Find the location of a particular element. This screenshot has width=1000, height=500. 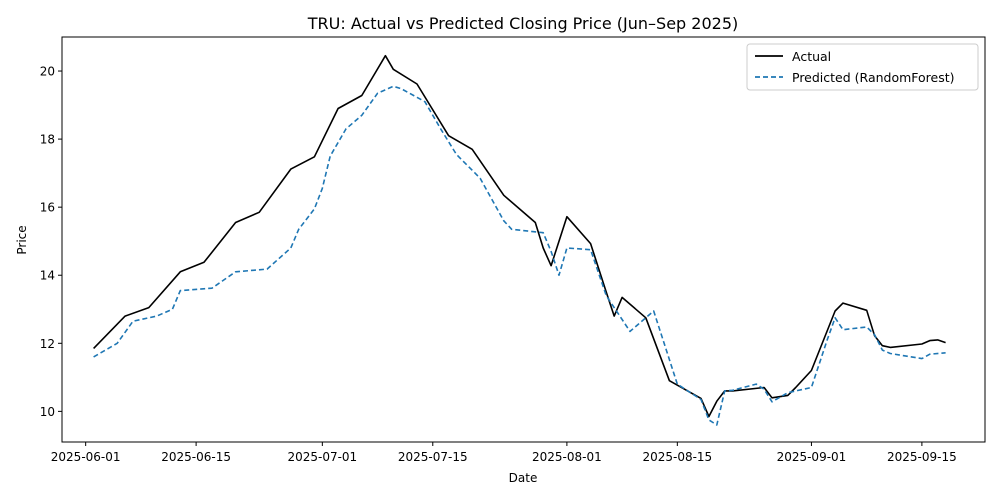

legend-label-actual: Actual is located at coordinates (811, 56).